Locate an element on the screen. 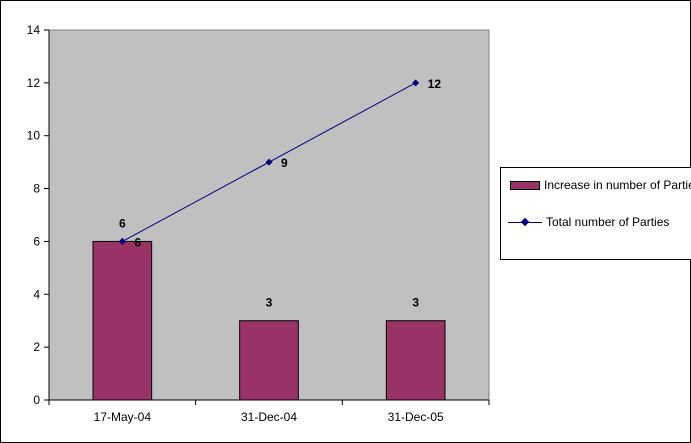 The height and width of the screenshot is (443, 691). legend-label-bar: Increase in number of Parties is located at coordinates (617, 185).